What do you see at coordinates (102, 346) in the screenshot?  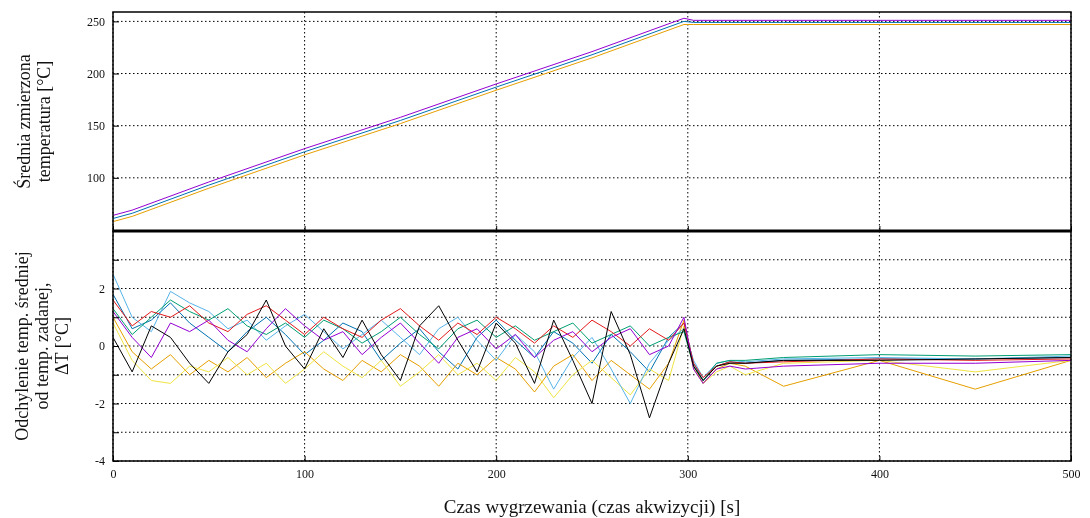 I see `y-tick-label: 0` at bounding box center [102, 346].